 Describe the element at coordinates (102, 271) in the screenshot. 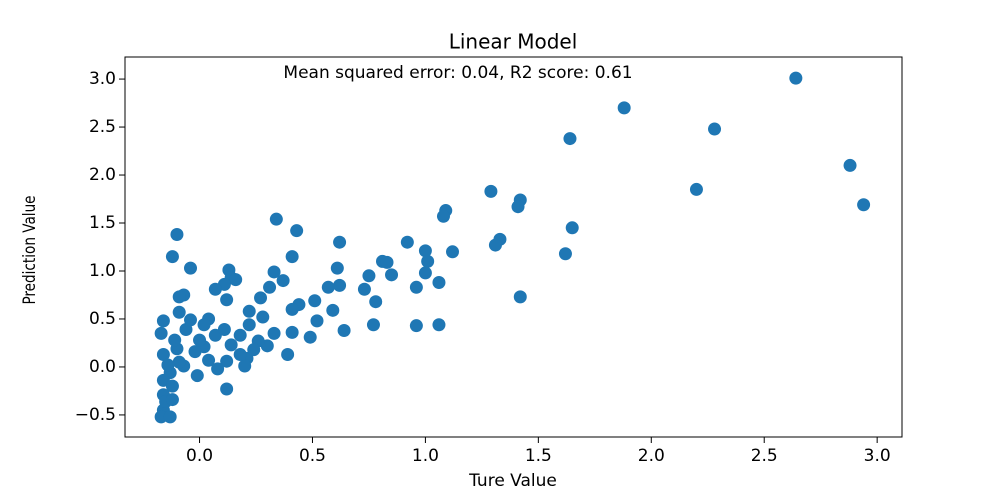

I see `y-tick-label: 1.0` at that location.